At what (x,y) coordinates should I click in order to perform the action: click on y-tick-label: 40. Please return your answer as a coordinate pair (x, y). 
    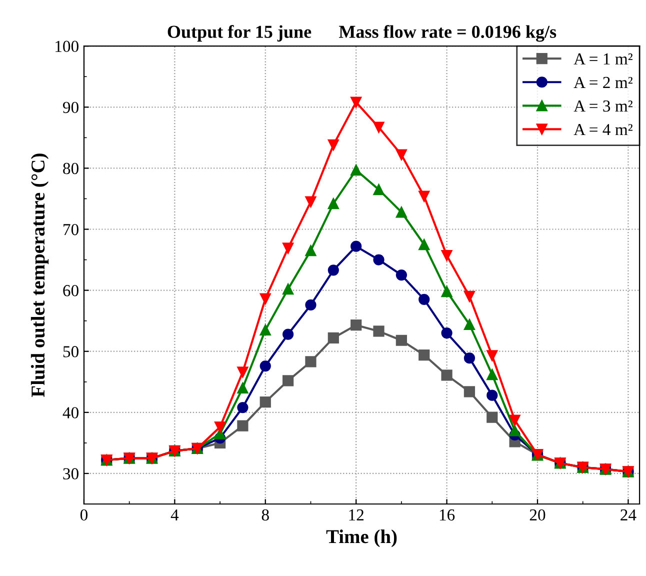
    Looking at the image, I should click on (70, 412).